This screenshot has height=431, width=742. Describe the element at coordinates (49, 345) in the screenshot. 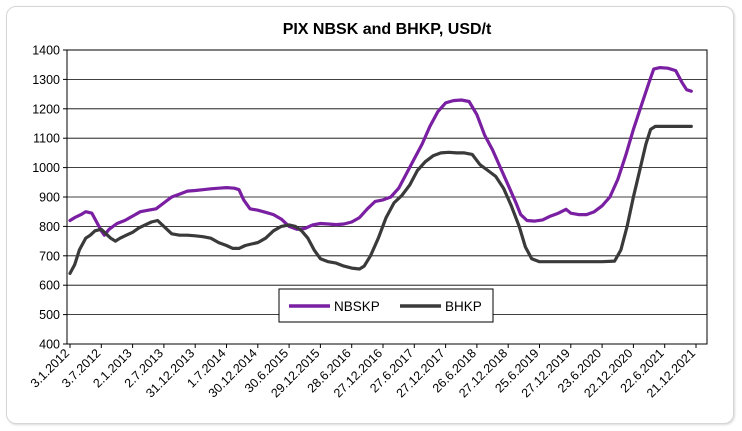

I see `y-tick-label: 400` at that location.